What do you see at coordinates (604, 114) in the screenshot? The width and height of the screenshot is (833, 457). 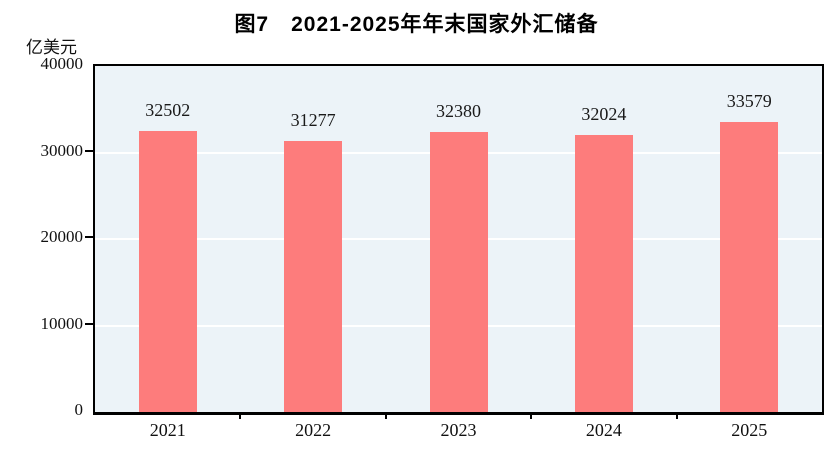 I see `bar-value-label-2024: 32024` at bounding box center [604, 114].